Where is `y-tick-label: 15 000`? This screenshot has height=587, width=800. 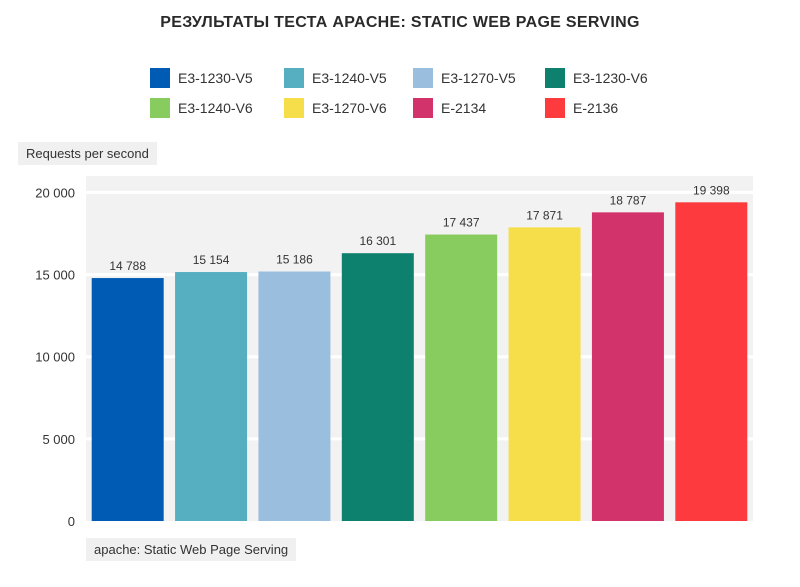
y-tick-label: 15 000 is located at coordinates (55, 275).